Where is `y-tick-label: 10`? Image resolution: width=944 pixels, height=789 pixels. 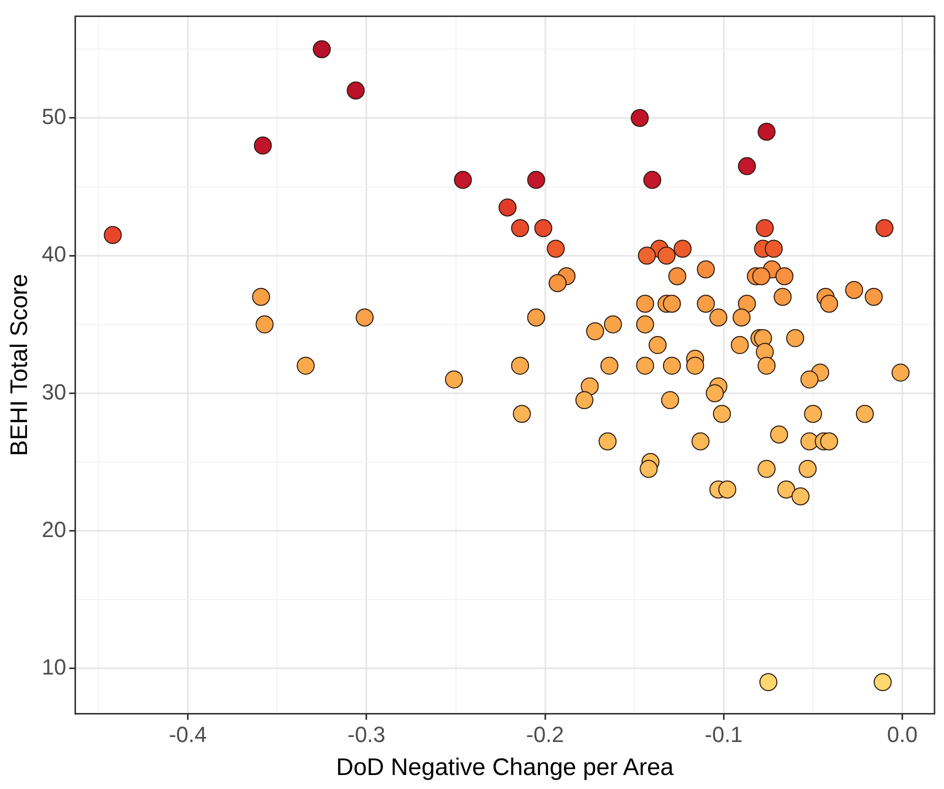
y-tick-label: 10 is located at coordinates (54, 667).